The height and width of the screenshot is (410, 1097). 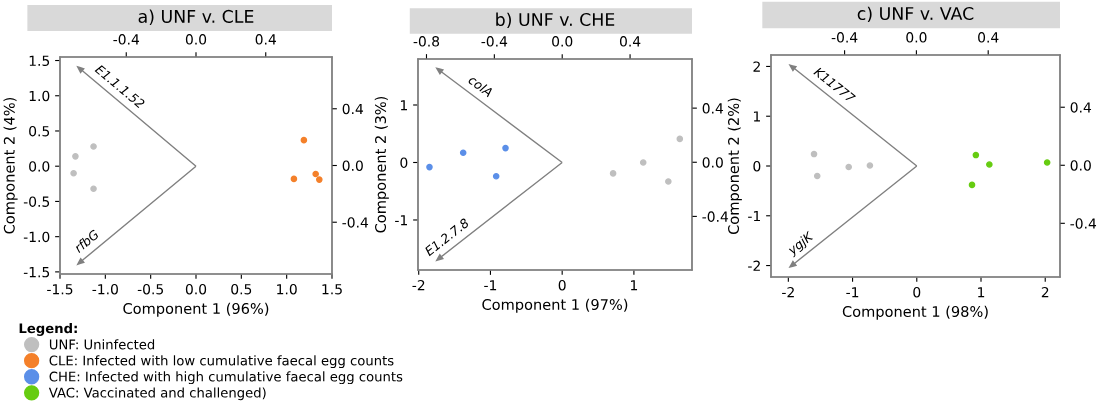 What do you see at coordinates (39, 131) in the screenshot?
I see `y-tick-label: 0.5` at bounding box center [39, 131].